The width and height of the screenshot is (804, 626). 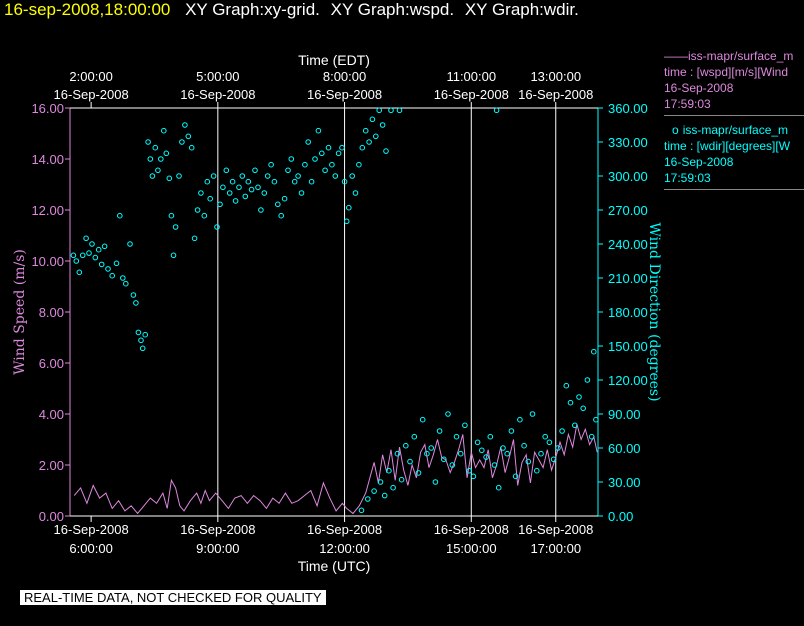 What do you see at coordinates (741, 56) in the screenshot?
I see `legend-wspd-source: iss-mapr/surface_m` at bounding box center [741, 56].